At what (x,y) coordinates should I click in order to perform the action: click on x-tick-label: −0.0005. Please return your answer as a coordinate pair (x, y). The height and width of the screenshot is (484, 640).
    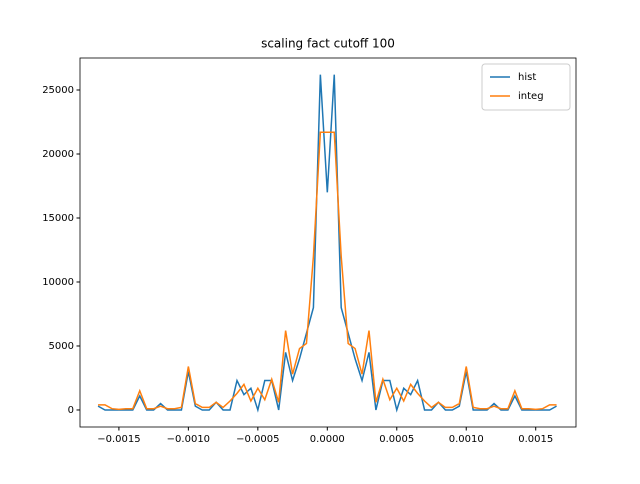
    Looking at the image, I should click on (257, 439).